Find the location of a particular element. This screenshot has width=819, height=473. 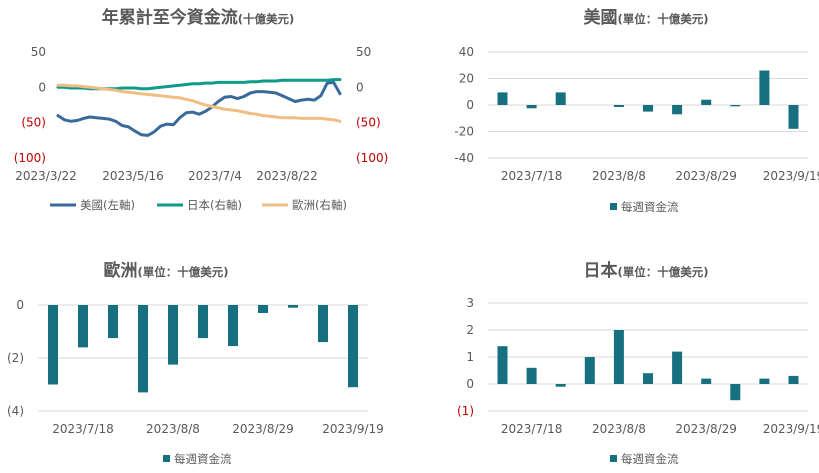

y-tick-label: 3 is located at coordinates (470, 303).